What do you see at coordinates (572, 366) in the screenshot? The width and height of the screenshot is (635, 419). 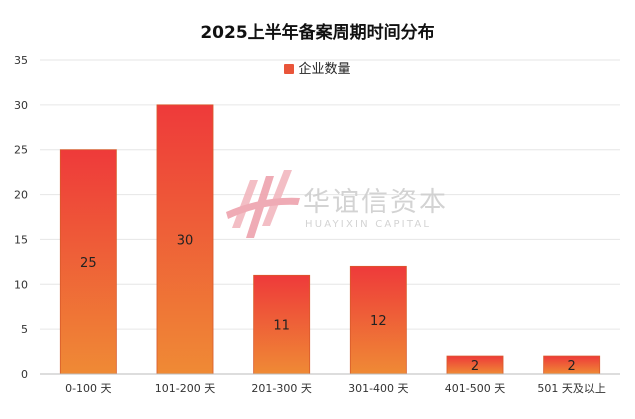 I see `data-label-5: 2` at bounding box center [572, 366].